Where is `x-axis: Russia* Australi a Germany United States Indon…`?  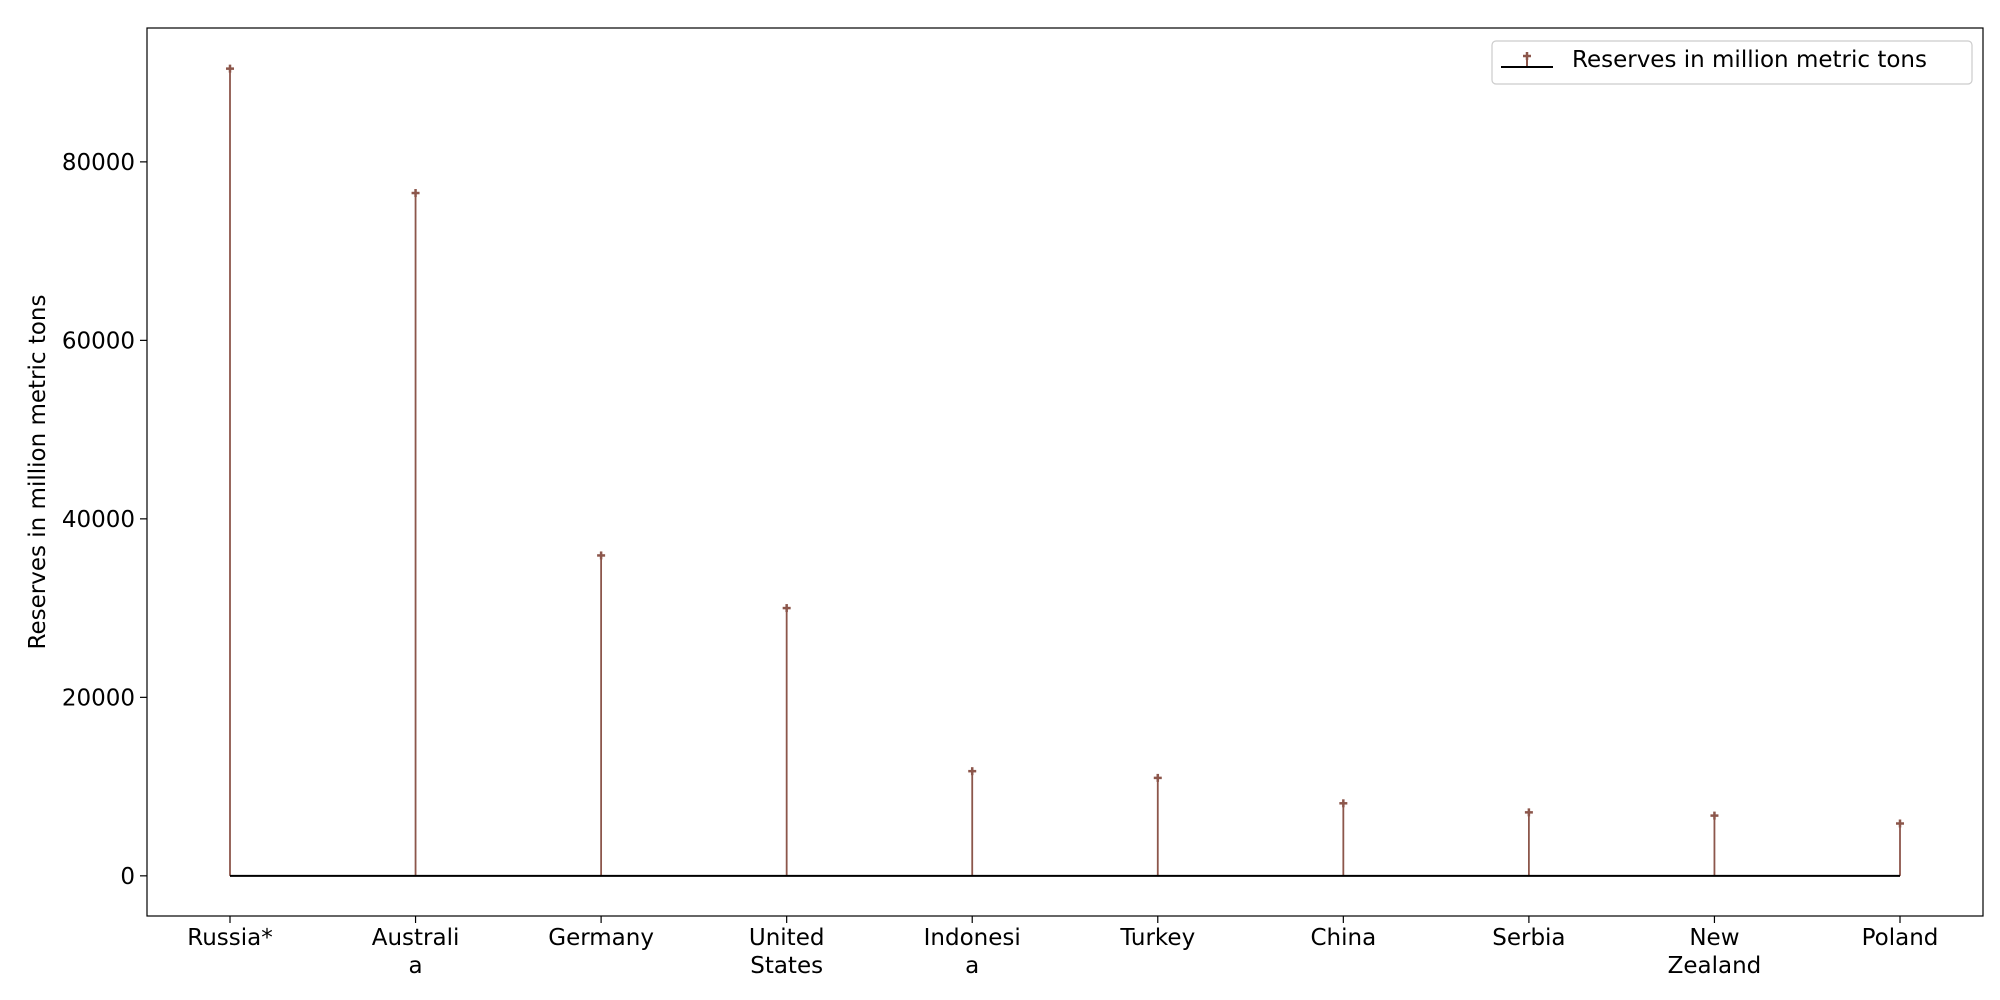 x-axis: Russia* Australi a Germany United States Indon… is located at coordinates (1062, 947).